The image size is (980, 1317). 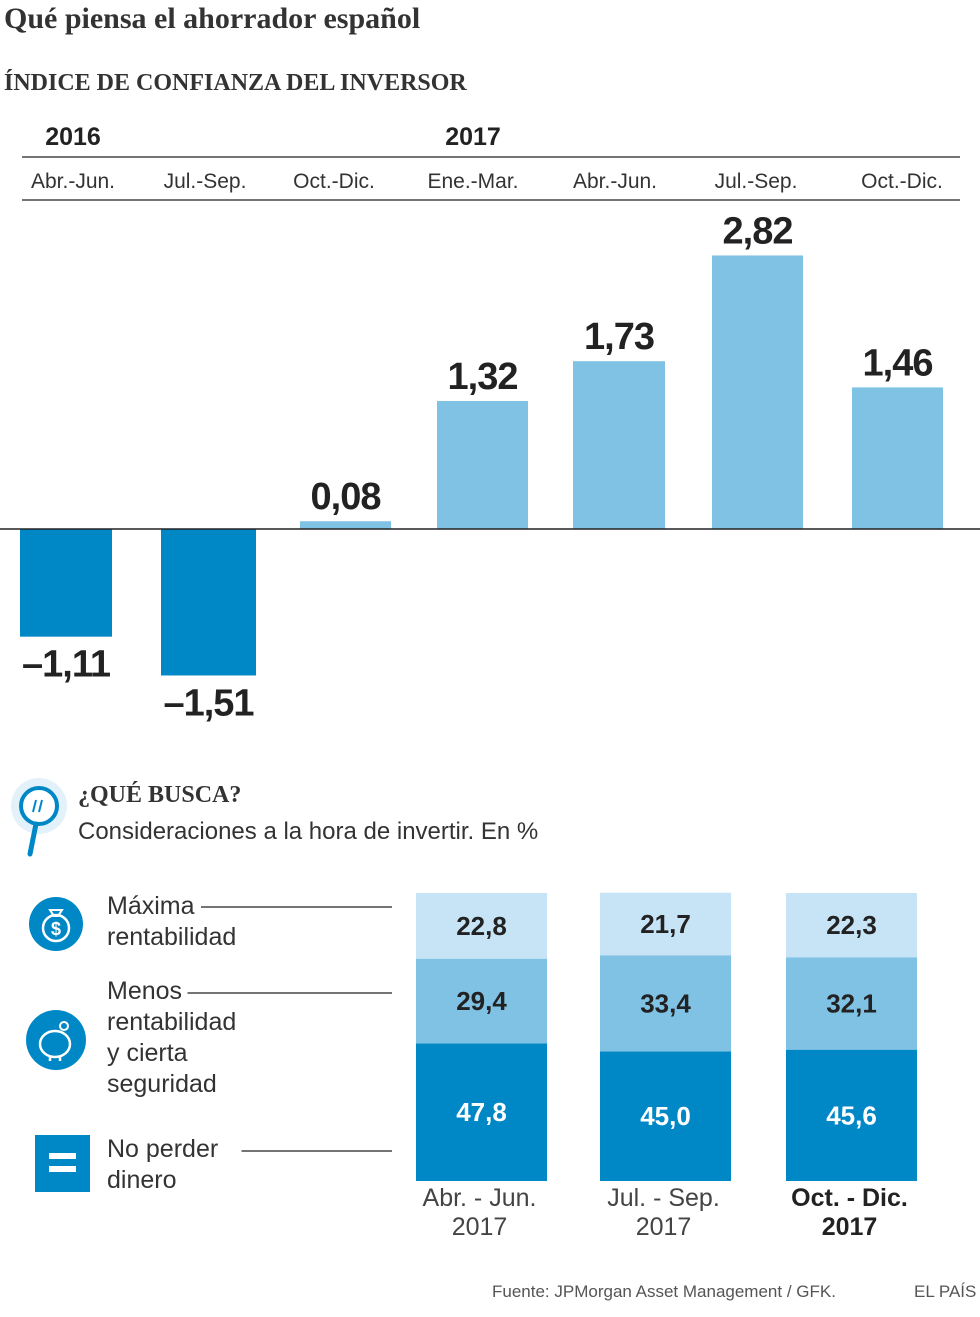 What do you see at coordinates (212, 18) in the screenshot?
I see `page-title: Qué piensa el ahorrador español` at bounding box center [212, 18].